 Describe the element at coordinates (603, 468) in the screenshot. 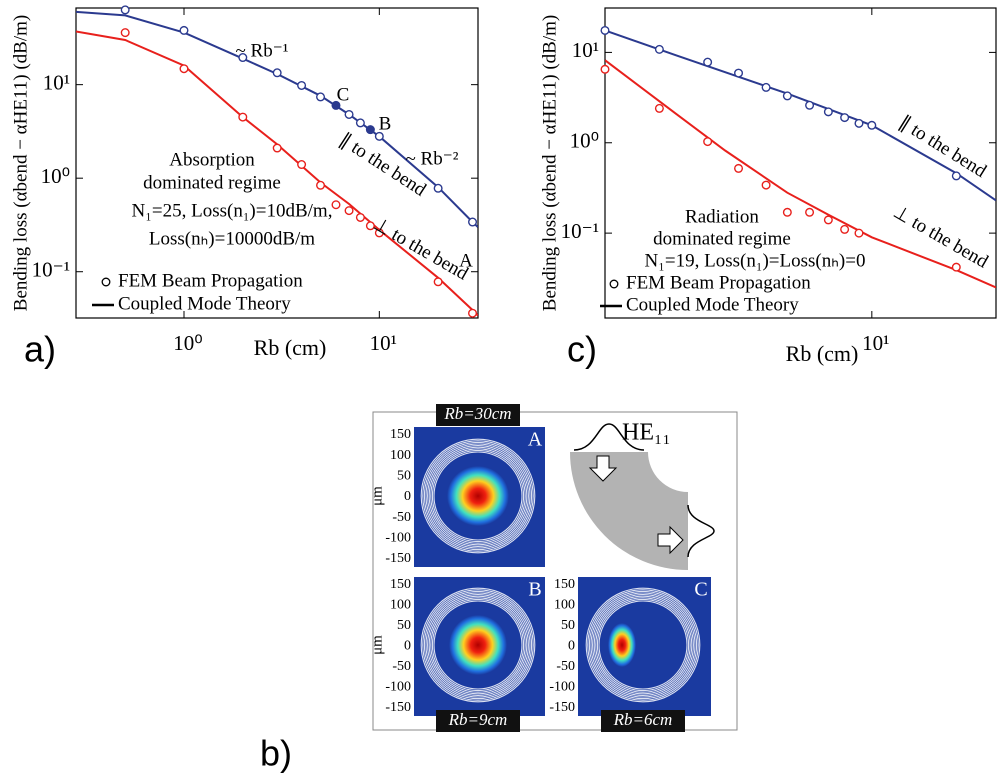

I see `arrow-down` at that location.